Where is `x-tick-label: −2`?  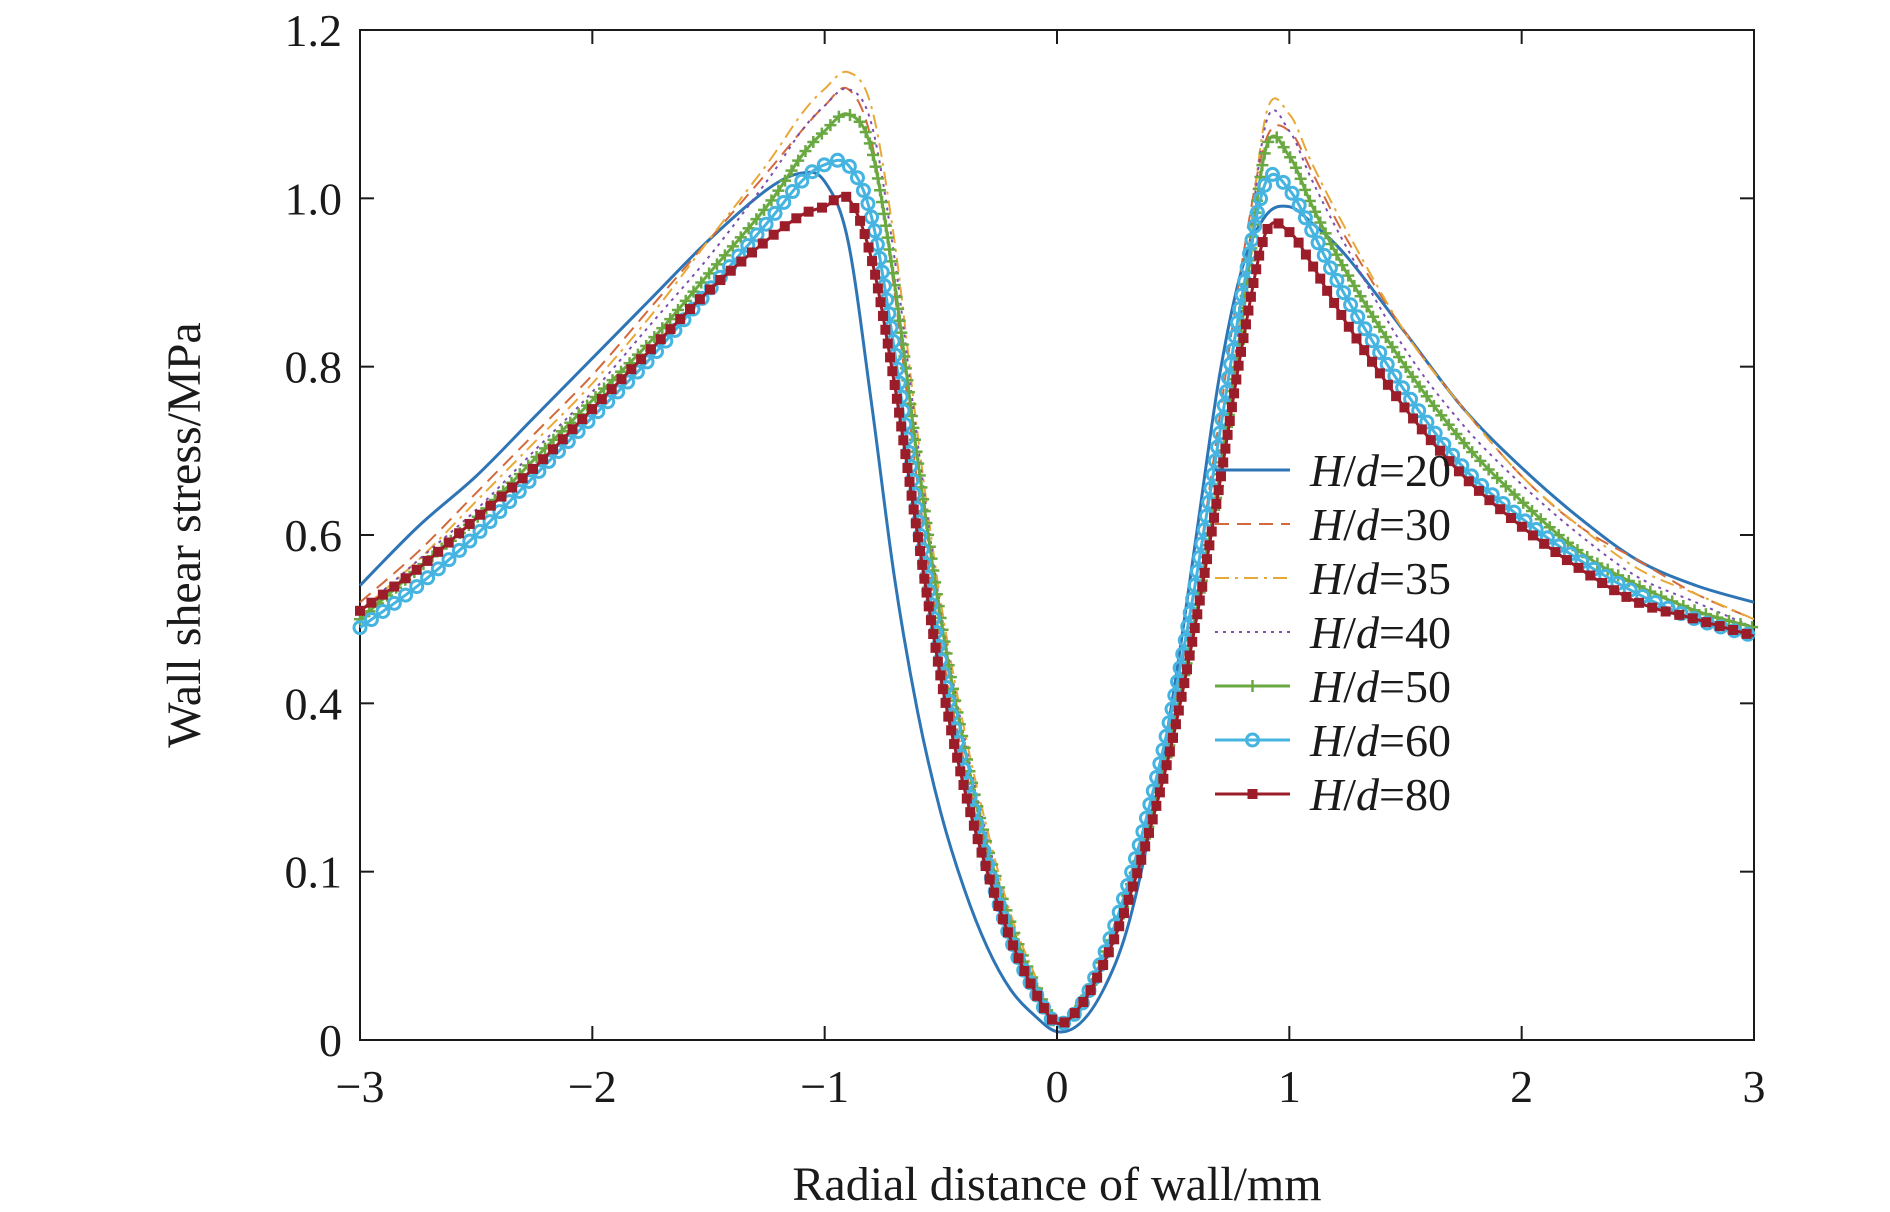
x-tick-label: −2 is located at coordinates (592, 1086).